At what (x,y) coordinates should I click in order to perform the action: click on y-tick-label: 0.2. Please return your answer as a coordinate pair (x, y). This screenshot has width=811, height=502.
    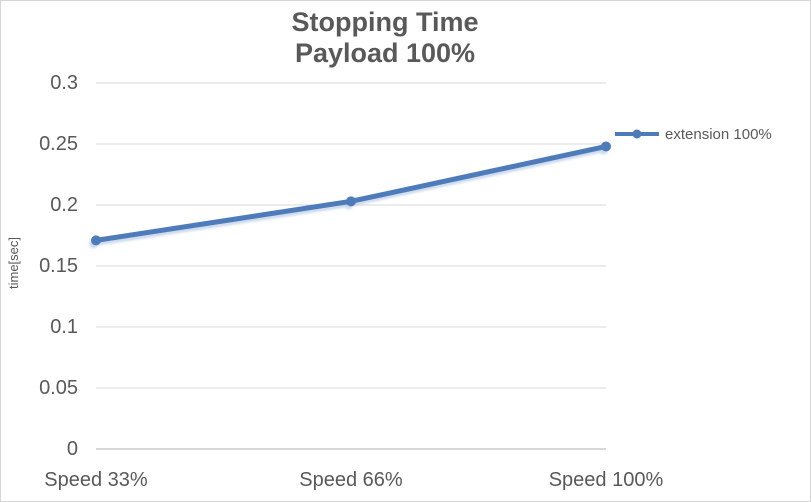
    Looking at the image, I should click on (64, 205).